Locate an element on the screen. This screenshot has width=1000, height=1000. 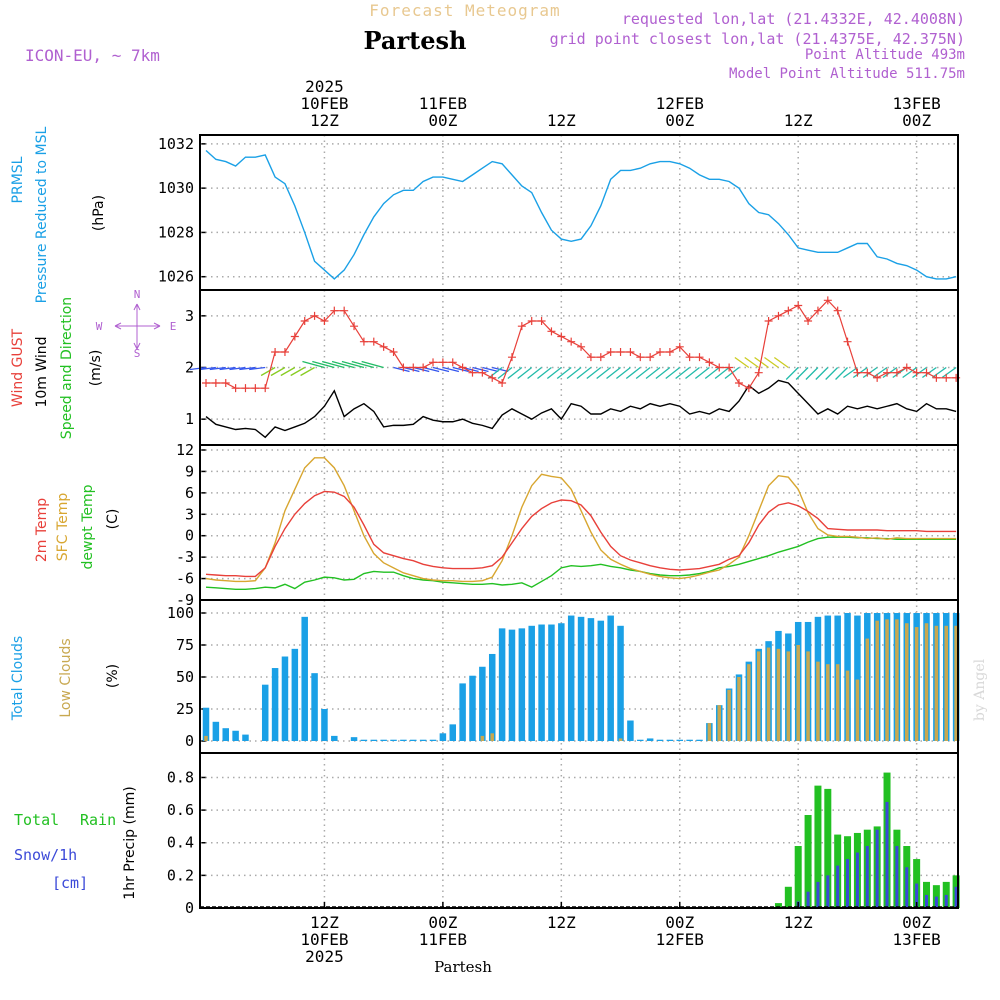
snow-bar is located at coordinates (838, 886).